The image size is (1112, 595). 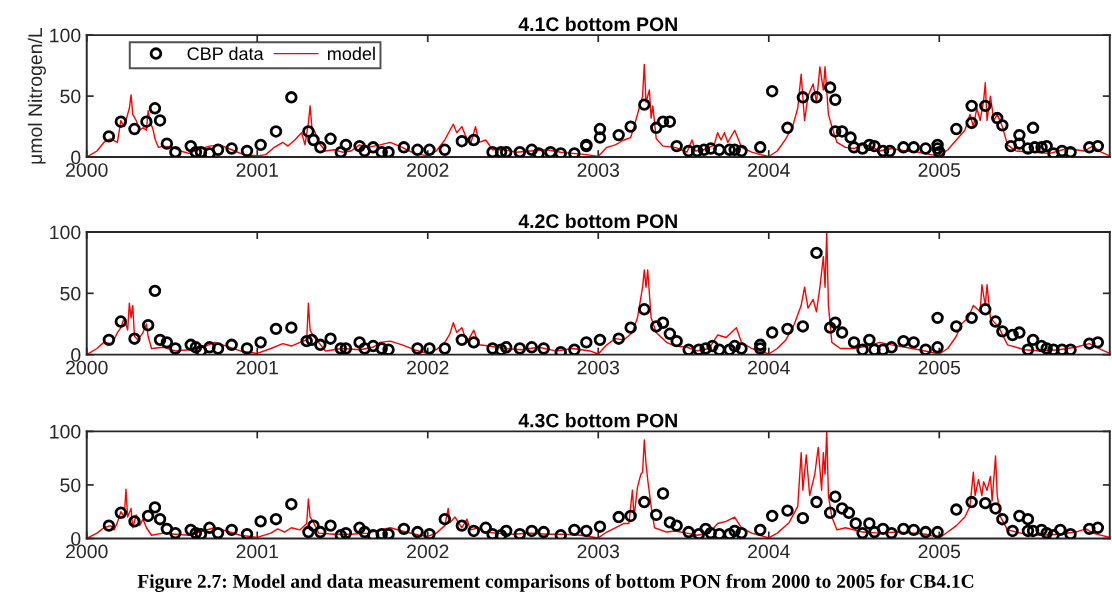 What do you see at coordinates (555, 583) in the screenshot?
I see `caption: Figure 2.7: Model and data measurement comparisons of bottom PON from 2000 to 2005 for CB4.1C` at bounding box center [555, 583].